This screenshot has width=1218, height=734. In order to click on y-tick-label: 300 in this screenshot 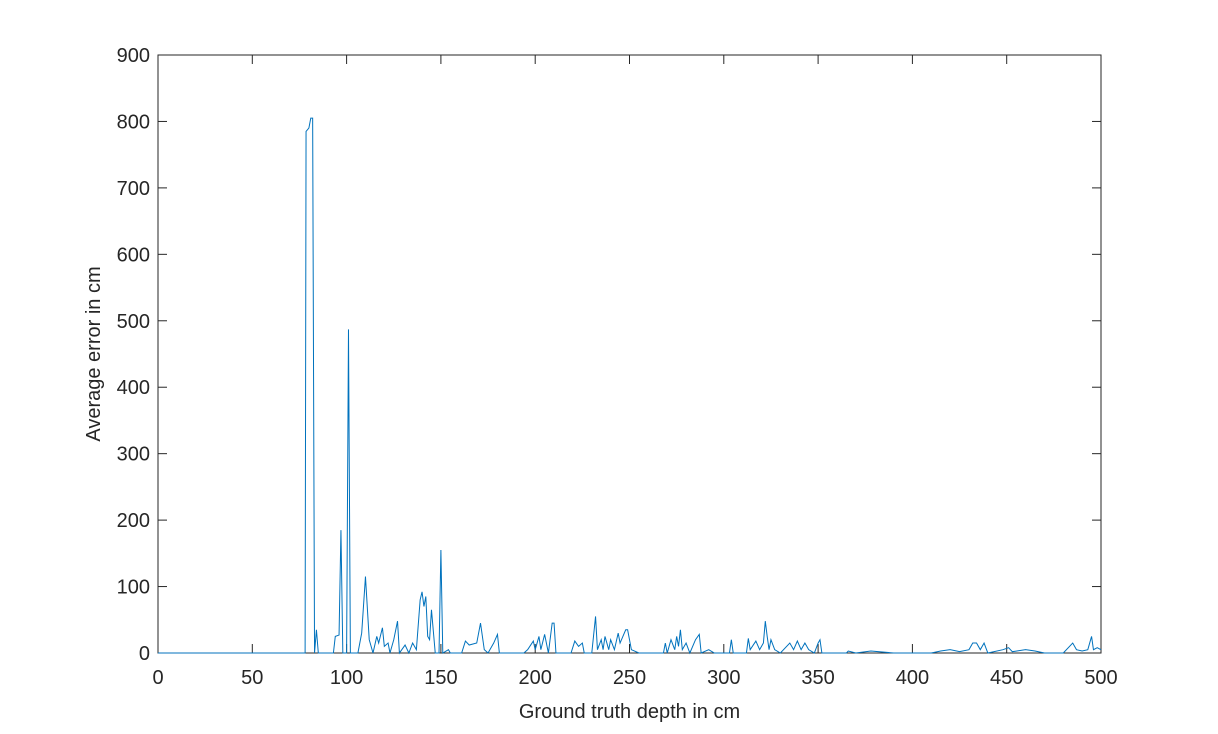, I will do `click(133, 455)`.